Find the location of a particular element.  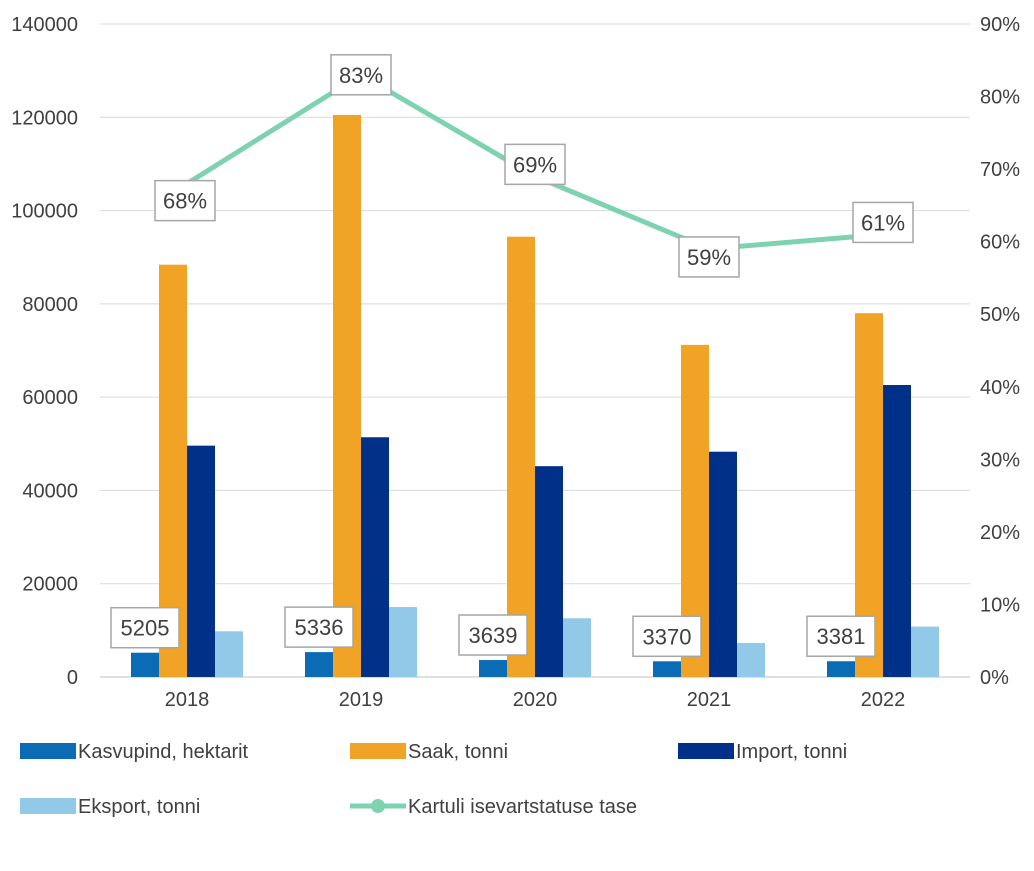

left-tick-label: 100000 is located at coordinates (44, 212).